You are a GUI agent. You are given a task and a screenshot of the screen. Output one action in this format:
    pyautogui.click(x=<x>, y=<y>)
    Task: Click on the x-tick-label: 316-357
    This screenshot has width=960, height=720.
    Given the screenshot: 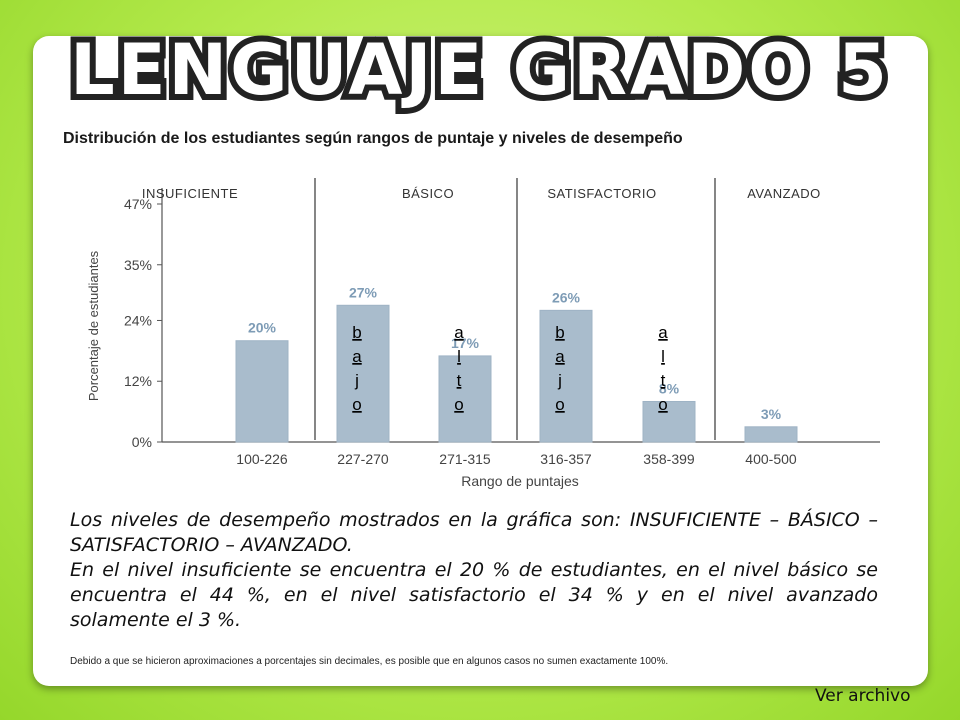 What is the action you would take?
    pyautogui.click(x=566, y=459)
    